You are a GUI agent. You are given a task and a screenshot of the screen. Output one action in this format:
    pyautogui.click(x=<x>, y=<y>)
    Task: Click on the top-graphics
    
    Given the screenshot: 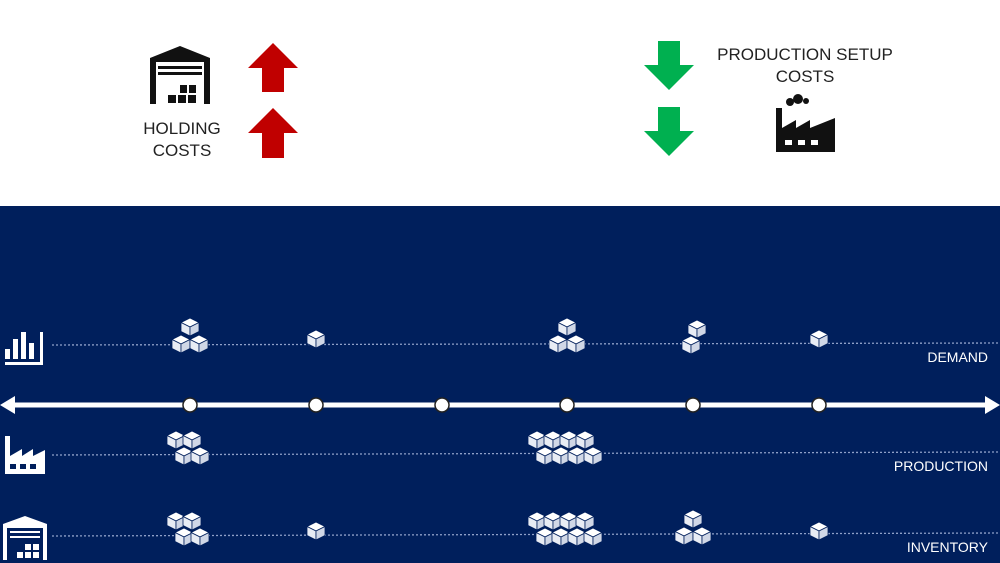 What is the action you would take?
    pyautogui.click(x=492, y=99)
    